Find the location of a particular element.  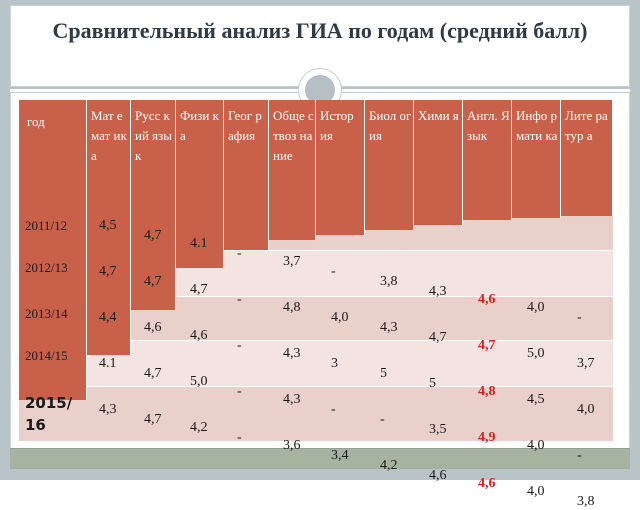

row-year: 2015/ 16 is located at coordinates (49, 414).